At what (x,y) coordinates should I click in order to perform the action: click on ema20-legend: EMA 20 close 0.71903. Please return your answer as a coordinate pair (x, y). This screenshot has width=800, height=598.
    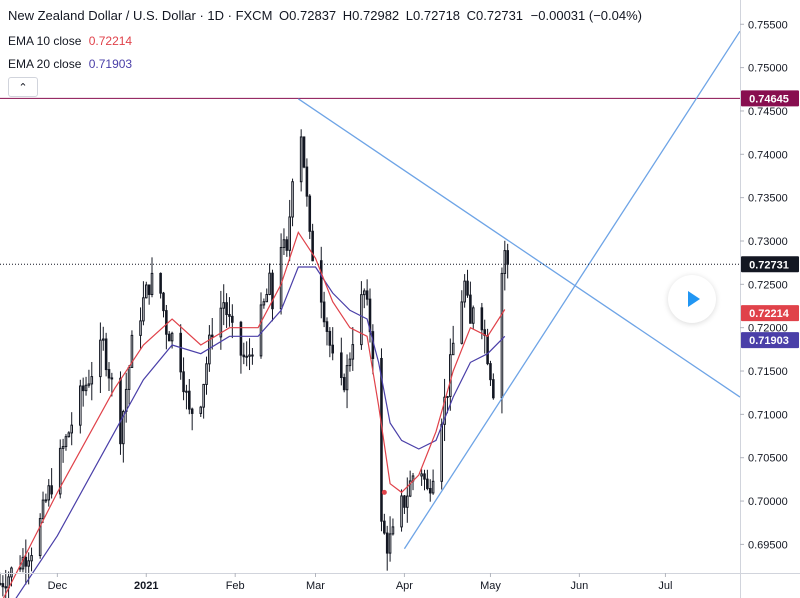
    Looking at the image, I should click on (70, 64).